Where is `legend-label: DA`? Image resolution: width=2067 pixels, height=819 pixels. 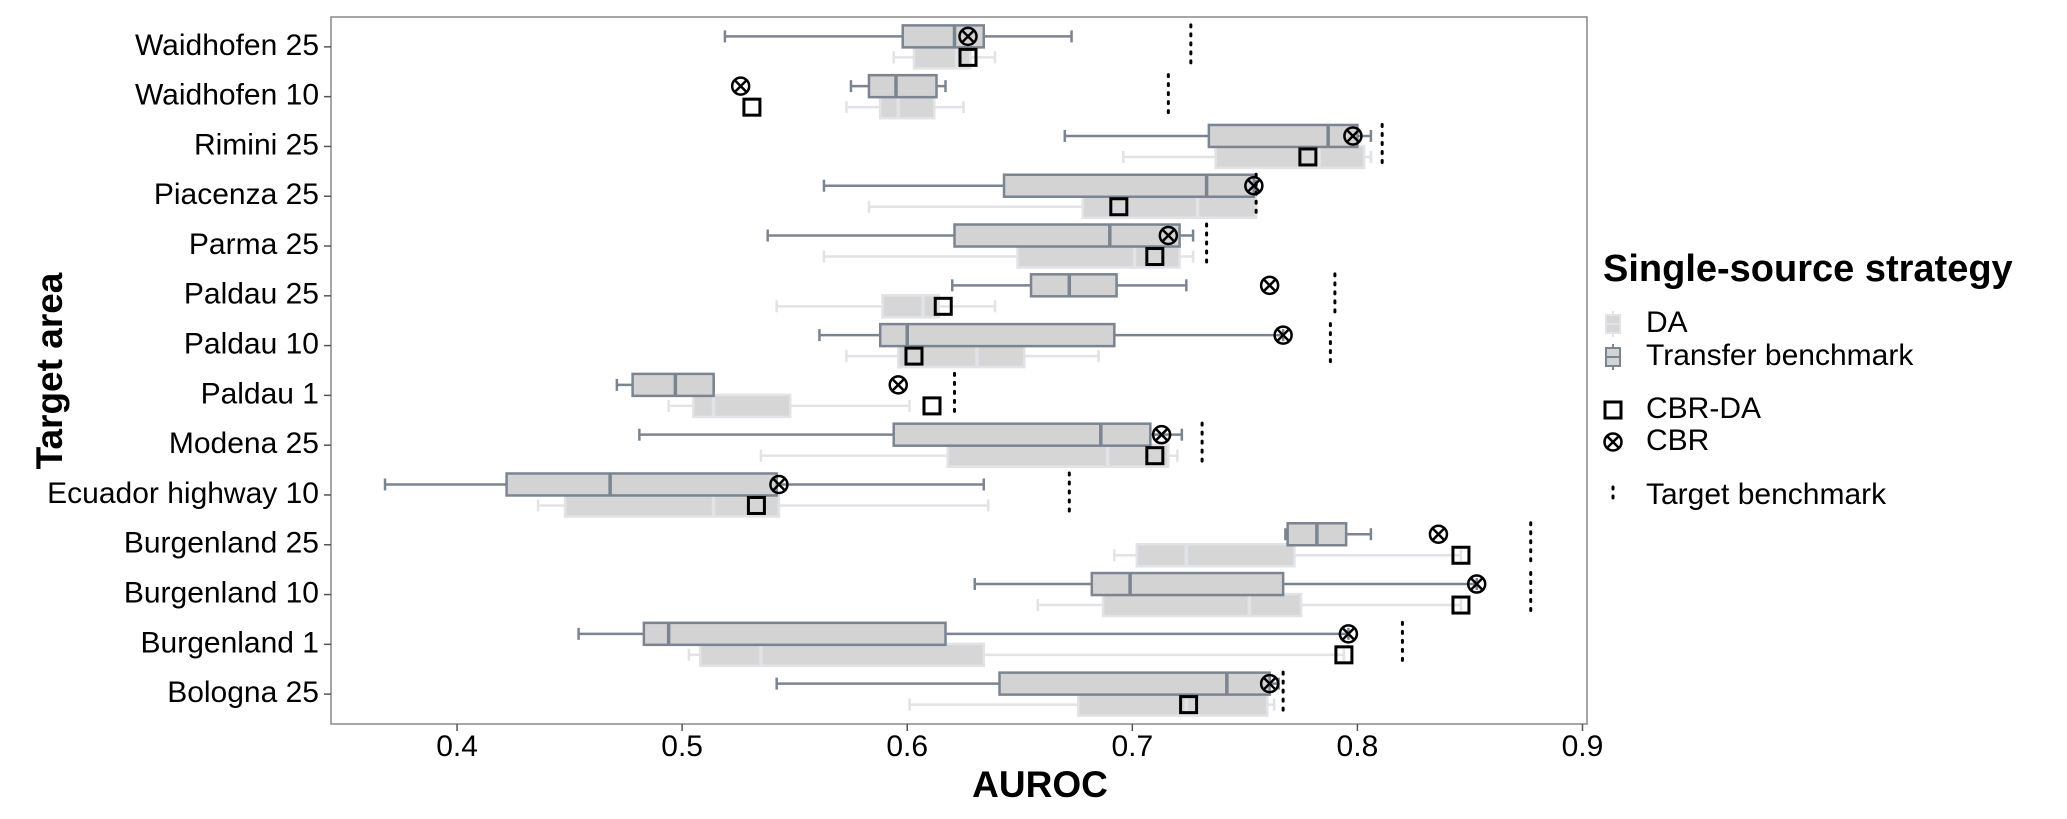 legend-label: DA is located at coordinates (1667, 322).